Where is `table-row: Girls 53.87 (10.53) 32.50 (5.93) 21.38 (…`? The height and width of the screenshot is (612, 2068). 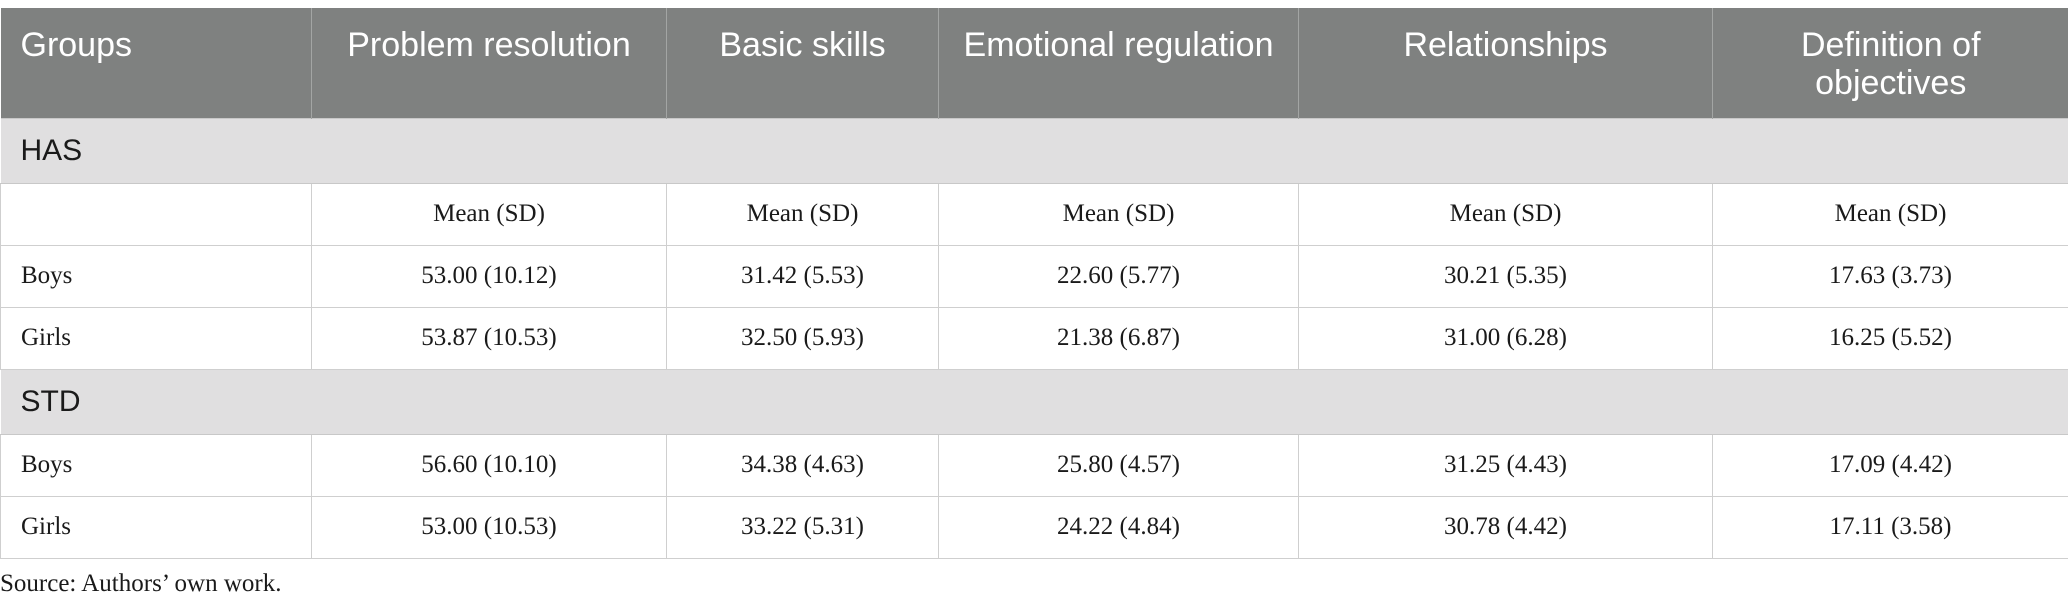
table-row: Girls 53.87 (10.53) 32.50 (5.93) 21.38 (… is located at coordinates (1034, 338).